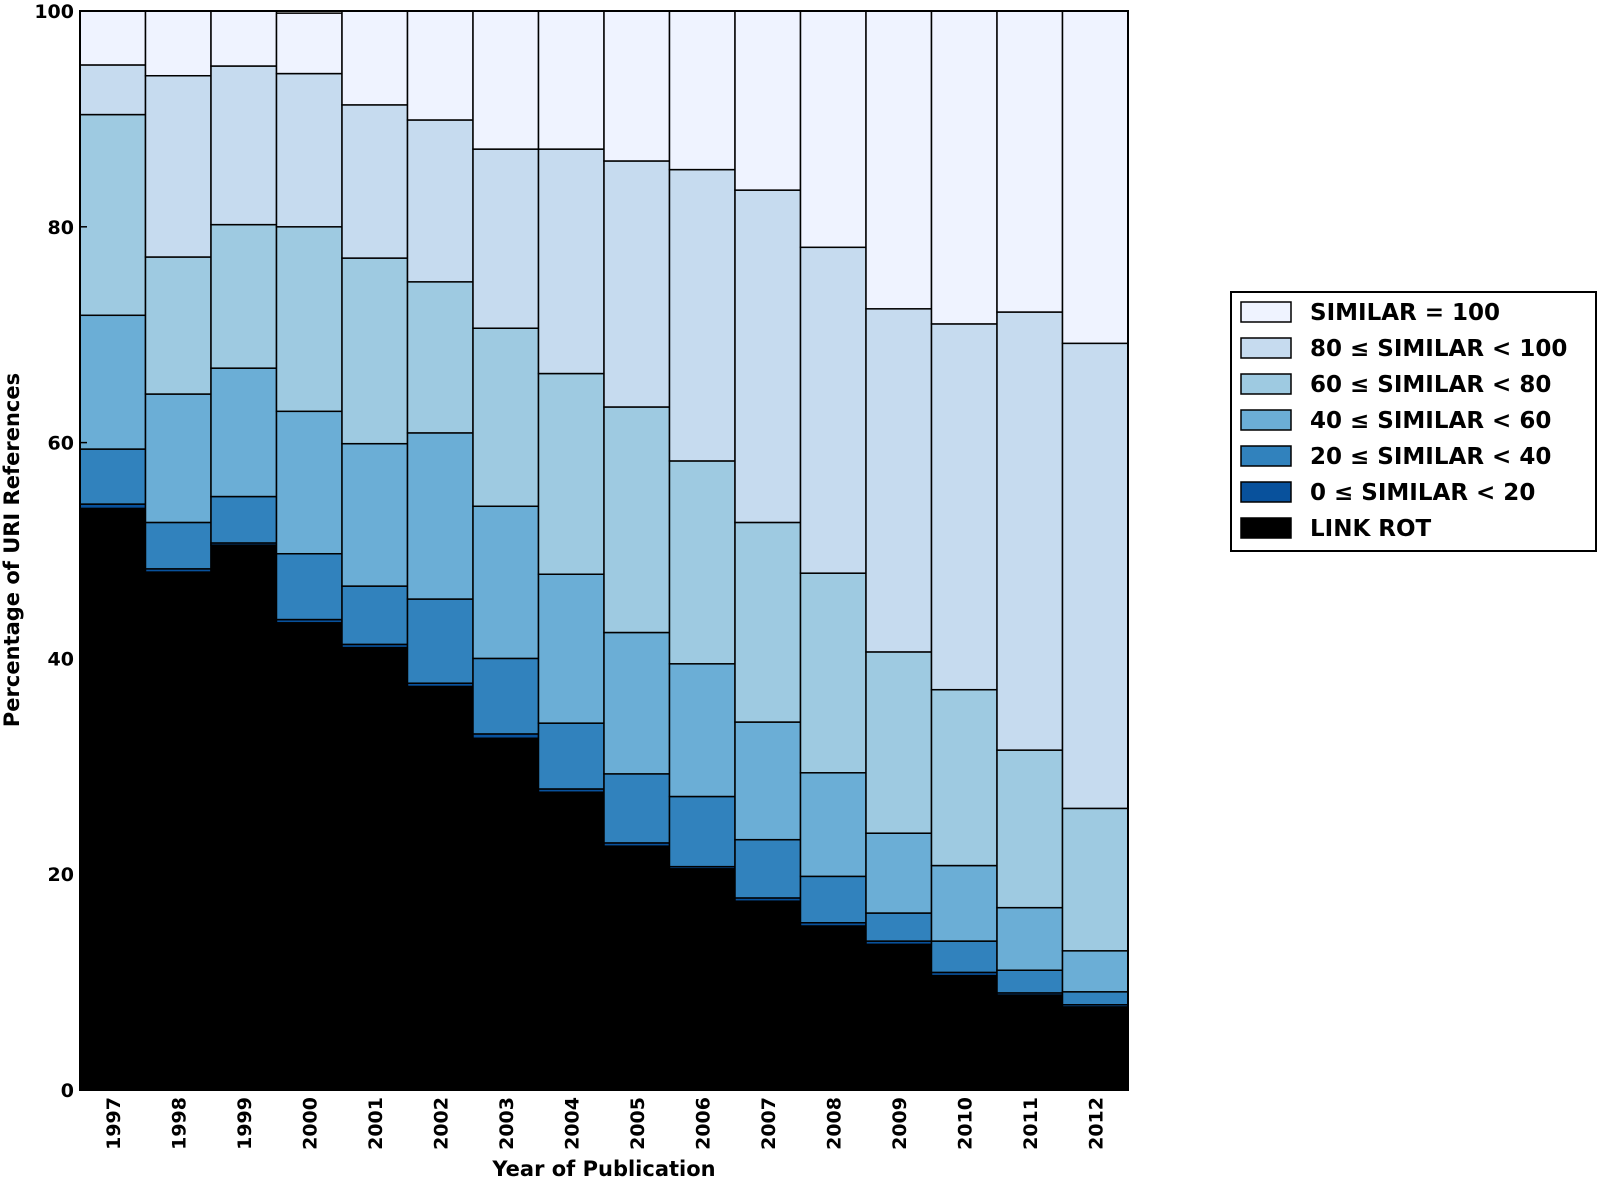  Describe the element at coordinates (61, 228) in the screenshot. I see `y-tick-label: 80` at that location.